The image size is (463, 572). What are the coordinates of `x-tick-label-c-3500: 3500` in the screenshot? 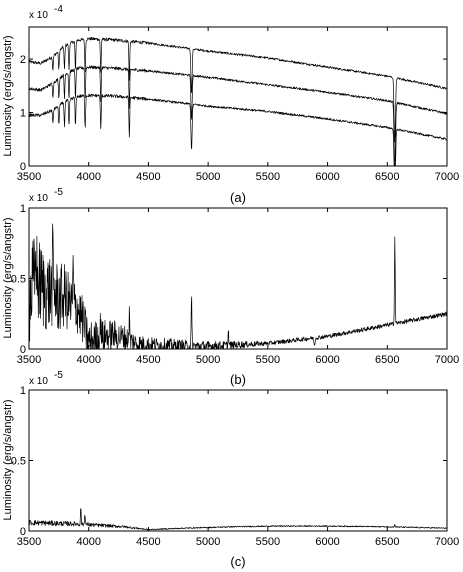 It's located at (29, 542).